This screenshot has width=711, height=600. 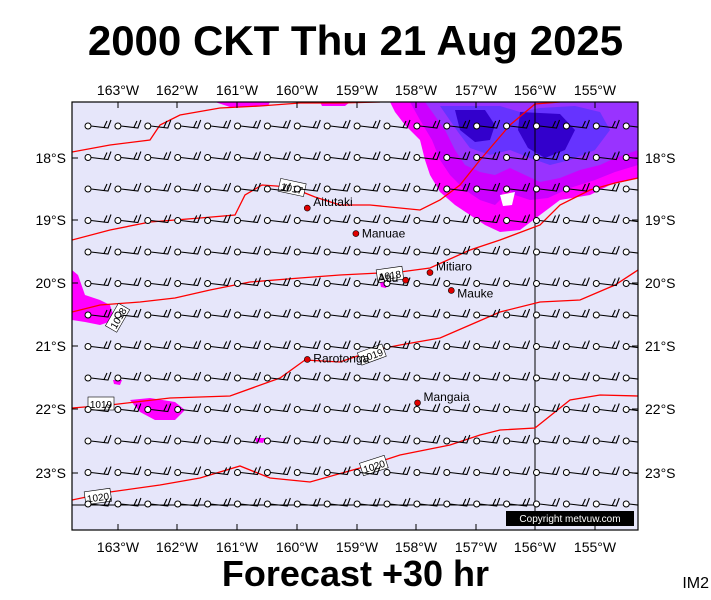 I want to click on place-label-mangaia: Mangaia, so click(x=447, y=397).